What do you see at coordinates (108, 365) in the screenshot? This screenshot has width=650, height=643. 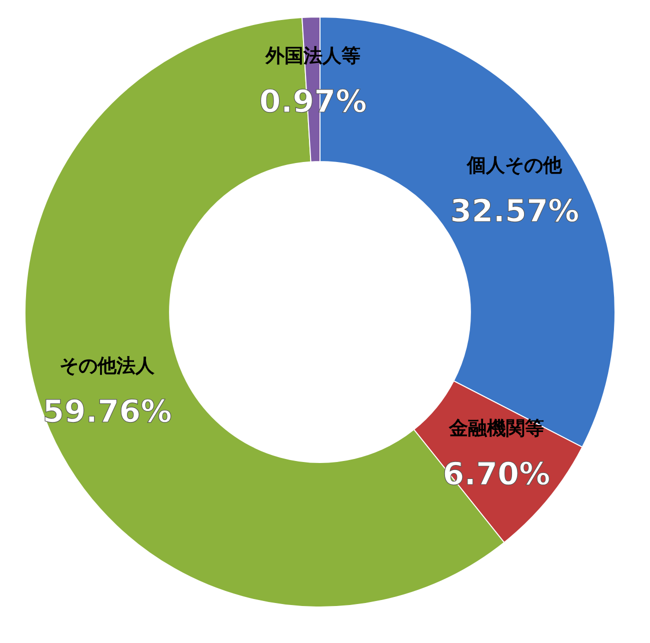 I see `slice-label: その他法人` at bounding box center [108, 365].